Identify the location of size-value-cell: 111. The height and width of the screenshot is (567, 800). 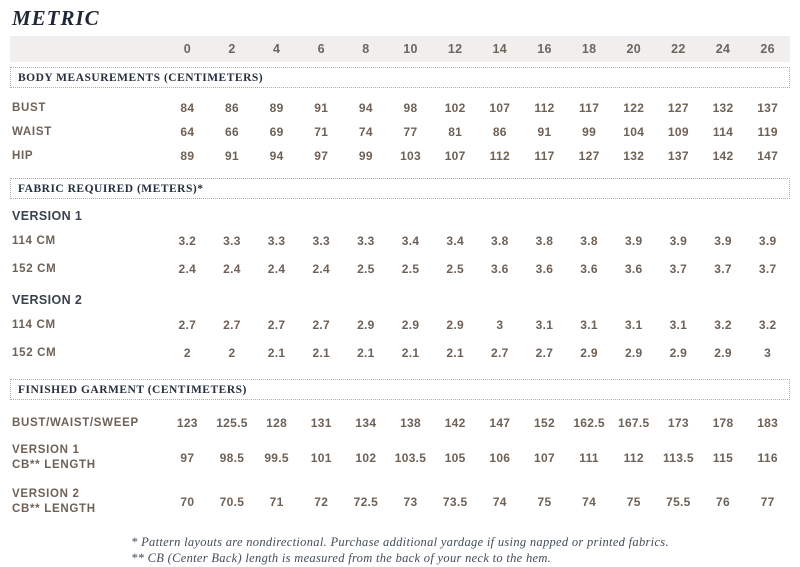
(589, 458).